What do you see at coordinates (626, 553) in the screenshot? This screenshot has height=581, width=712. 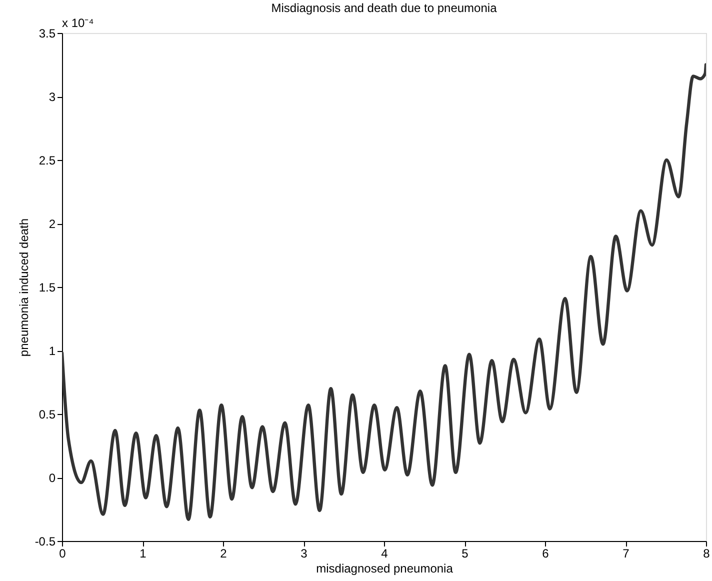 I see `x-tick-label: 7` at bounding box center [626, 553].